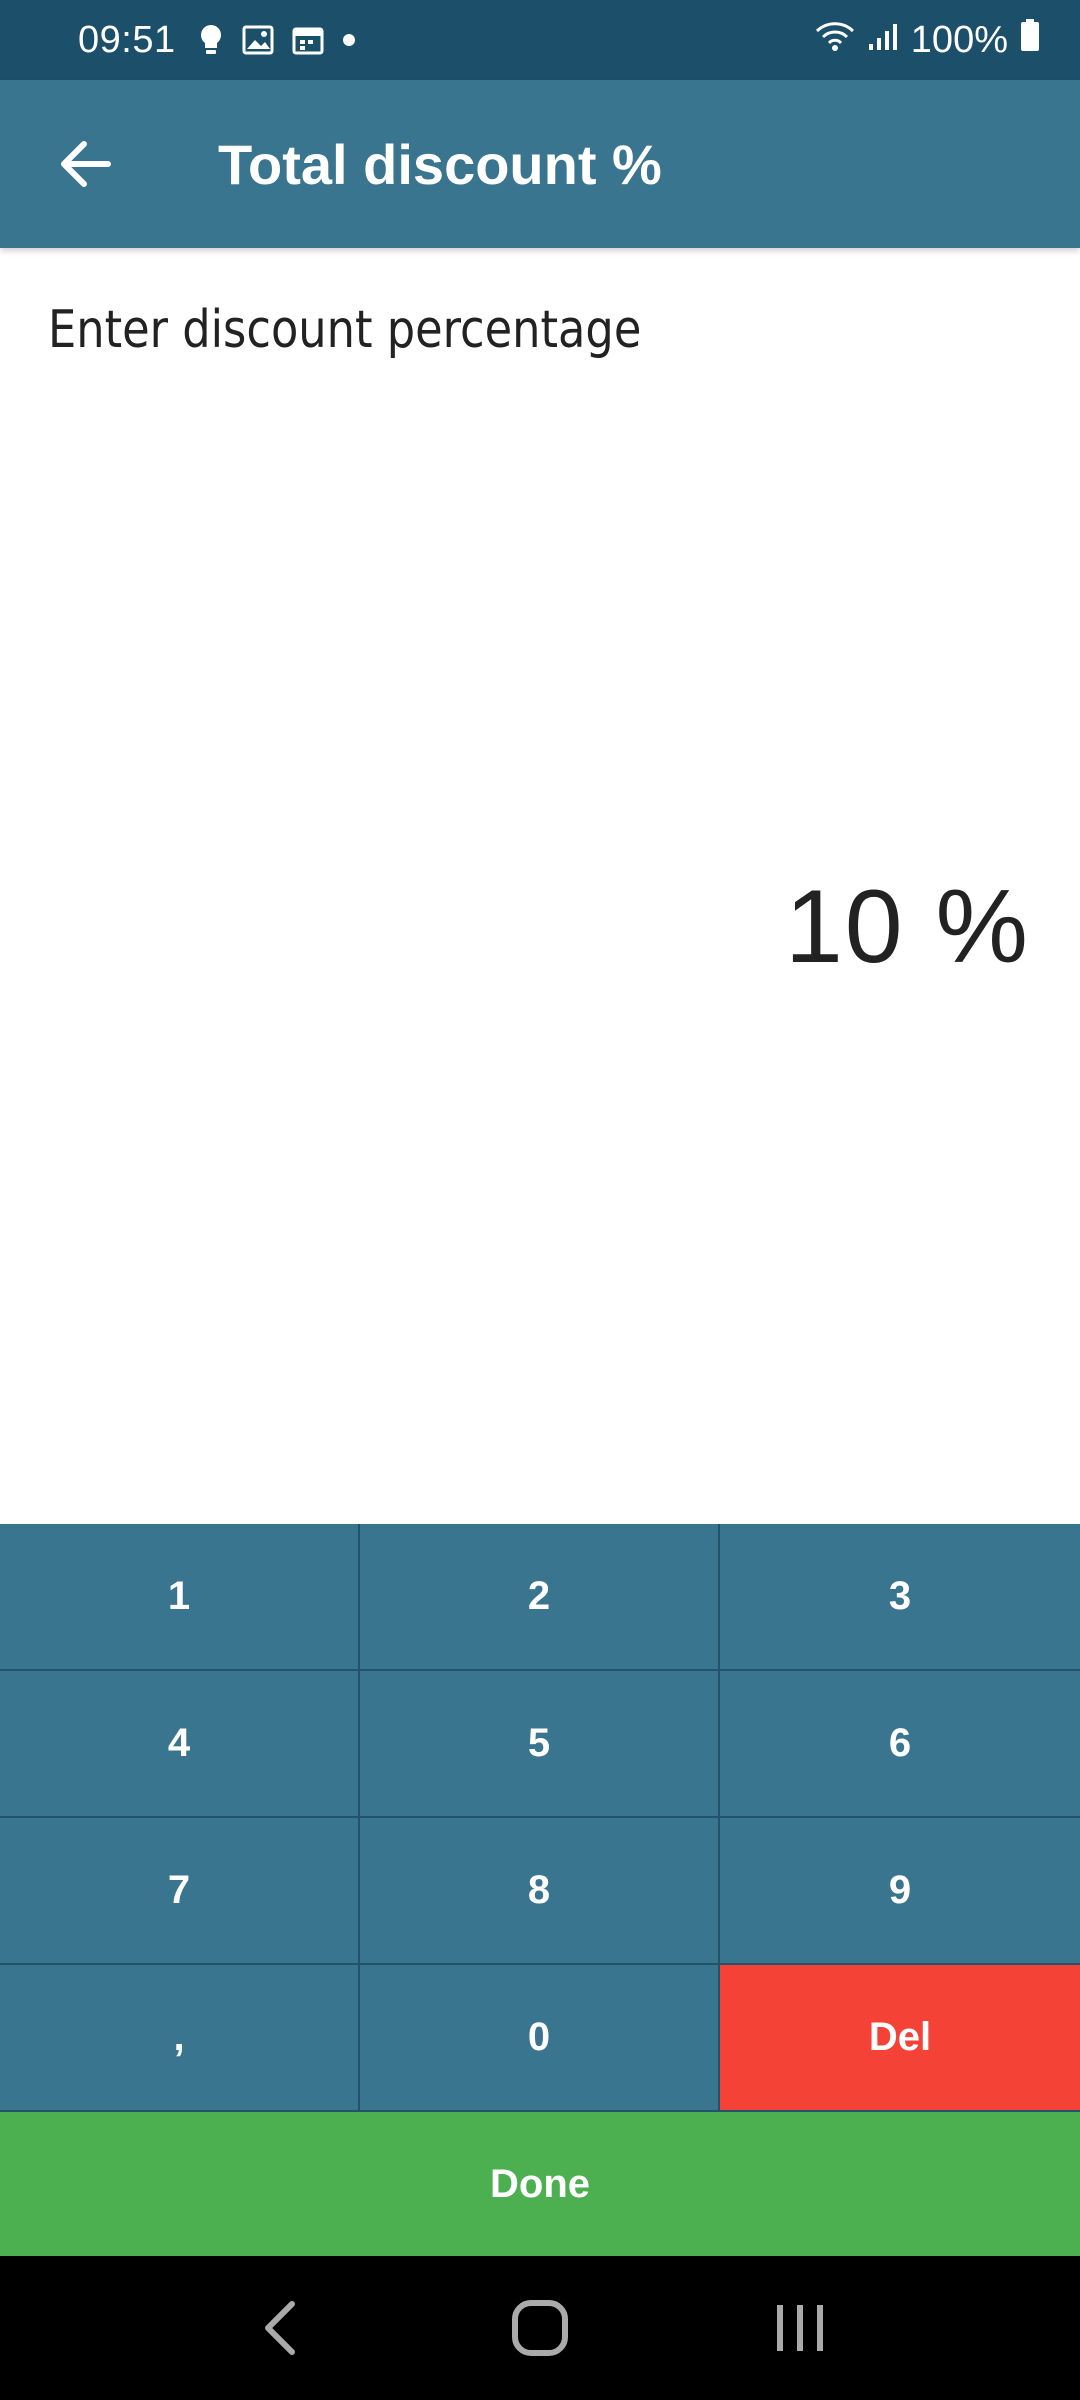 This screenshot has width=1080, height=2400. I want to click on delete-button: Del, so click(900, 2038).